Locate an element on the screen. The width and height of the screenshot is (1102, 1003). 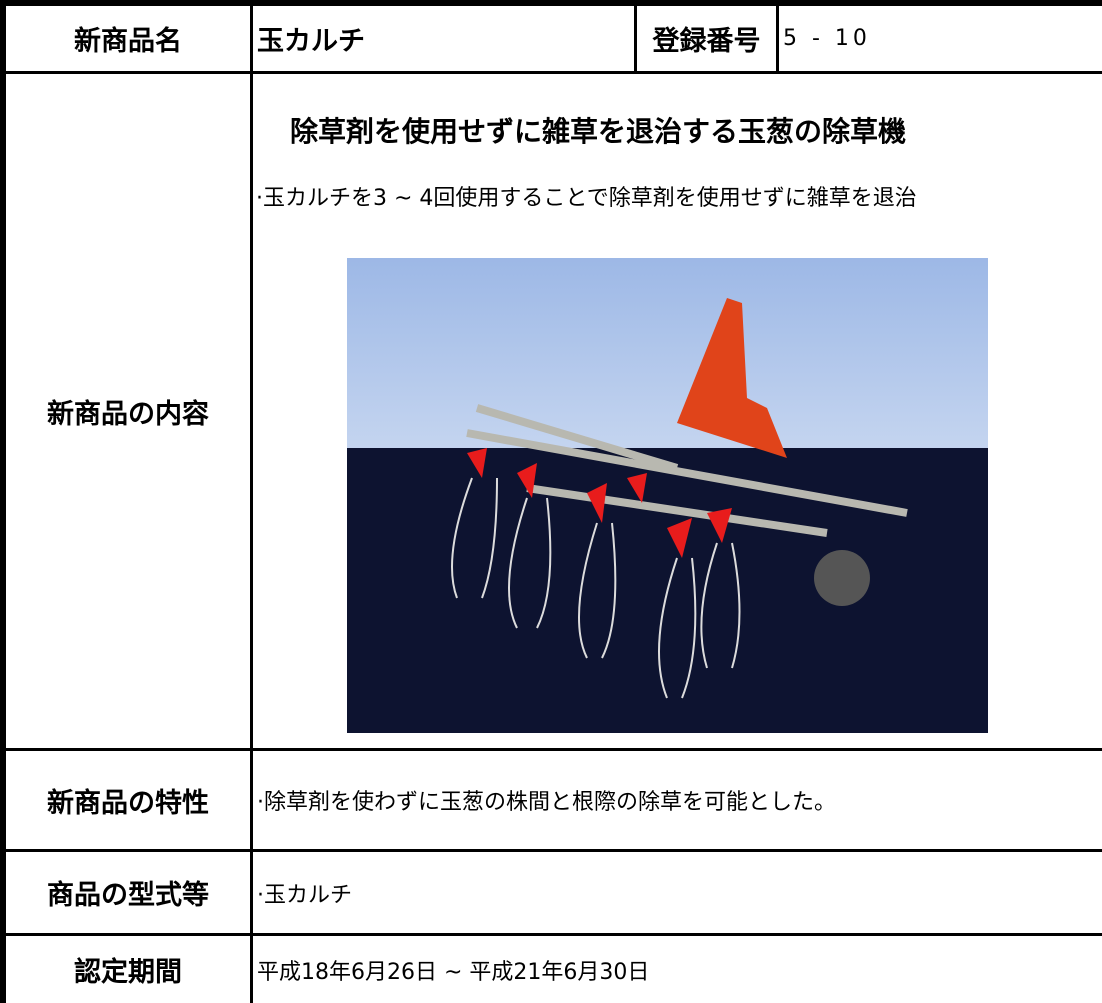
reg-number: 5 - 10 is located at coordinates (827, 38).